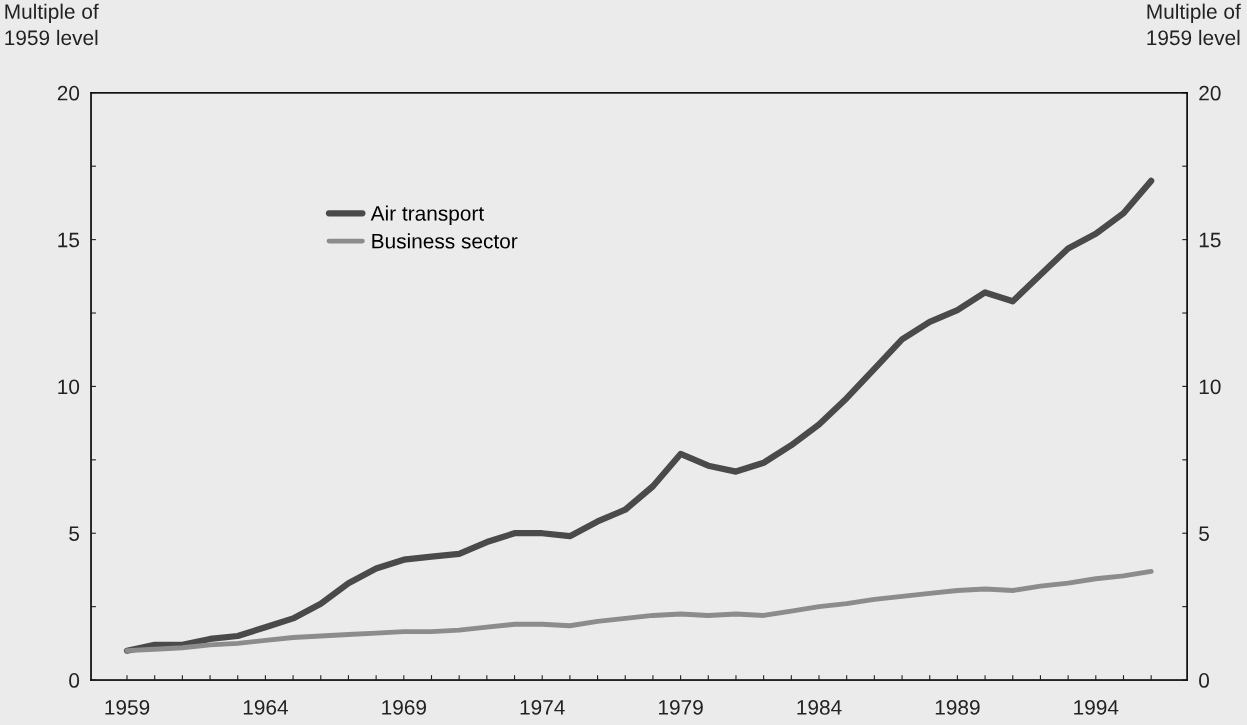 Image resolution: width=1247 pixels, height=725 pixels. I want to click on y-tick-label: 20, so click(68, 93).